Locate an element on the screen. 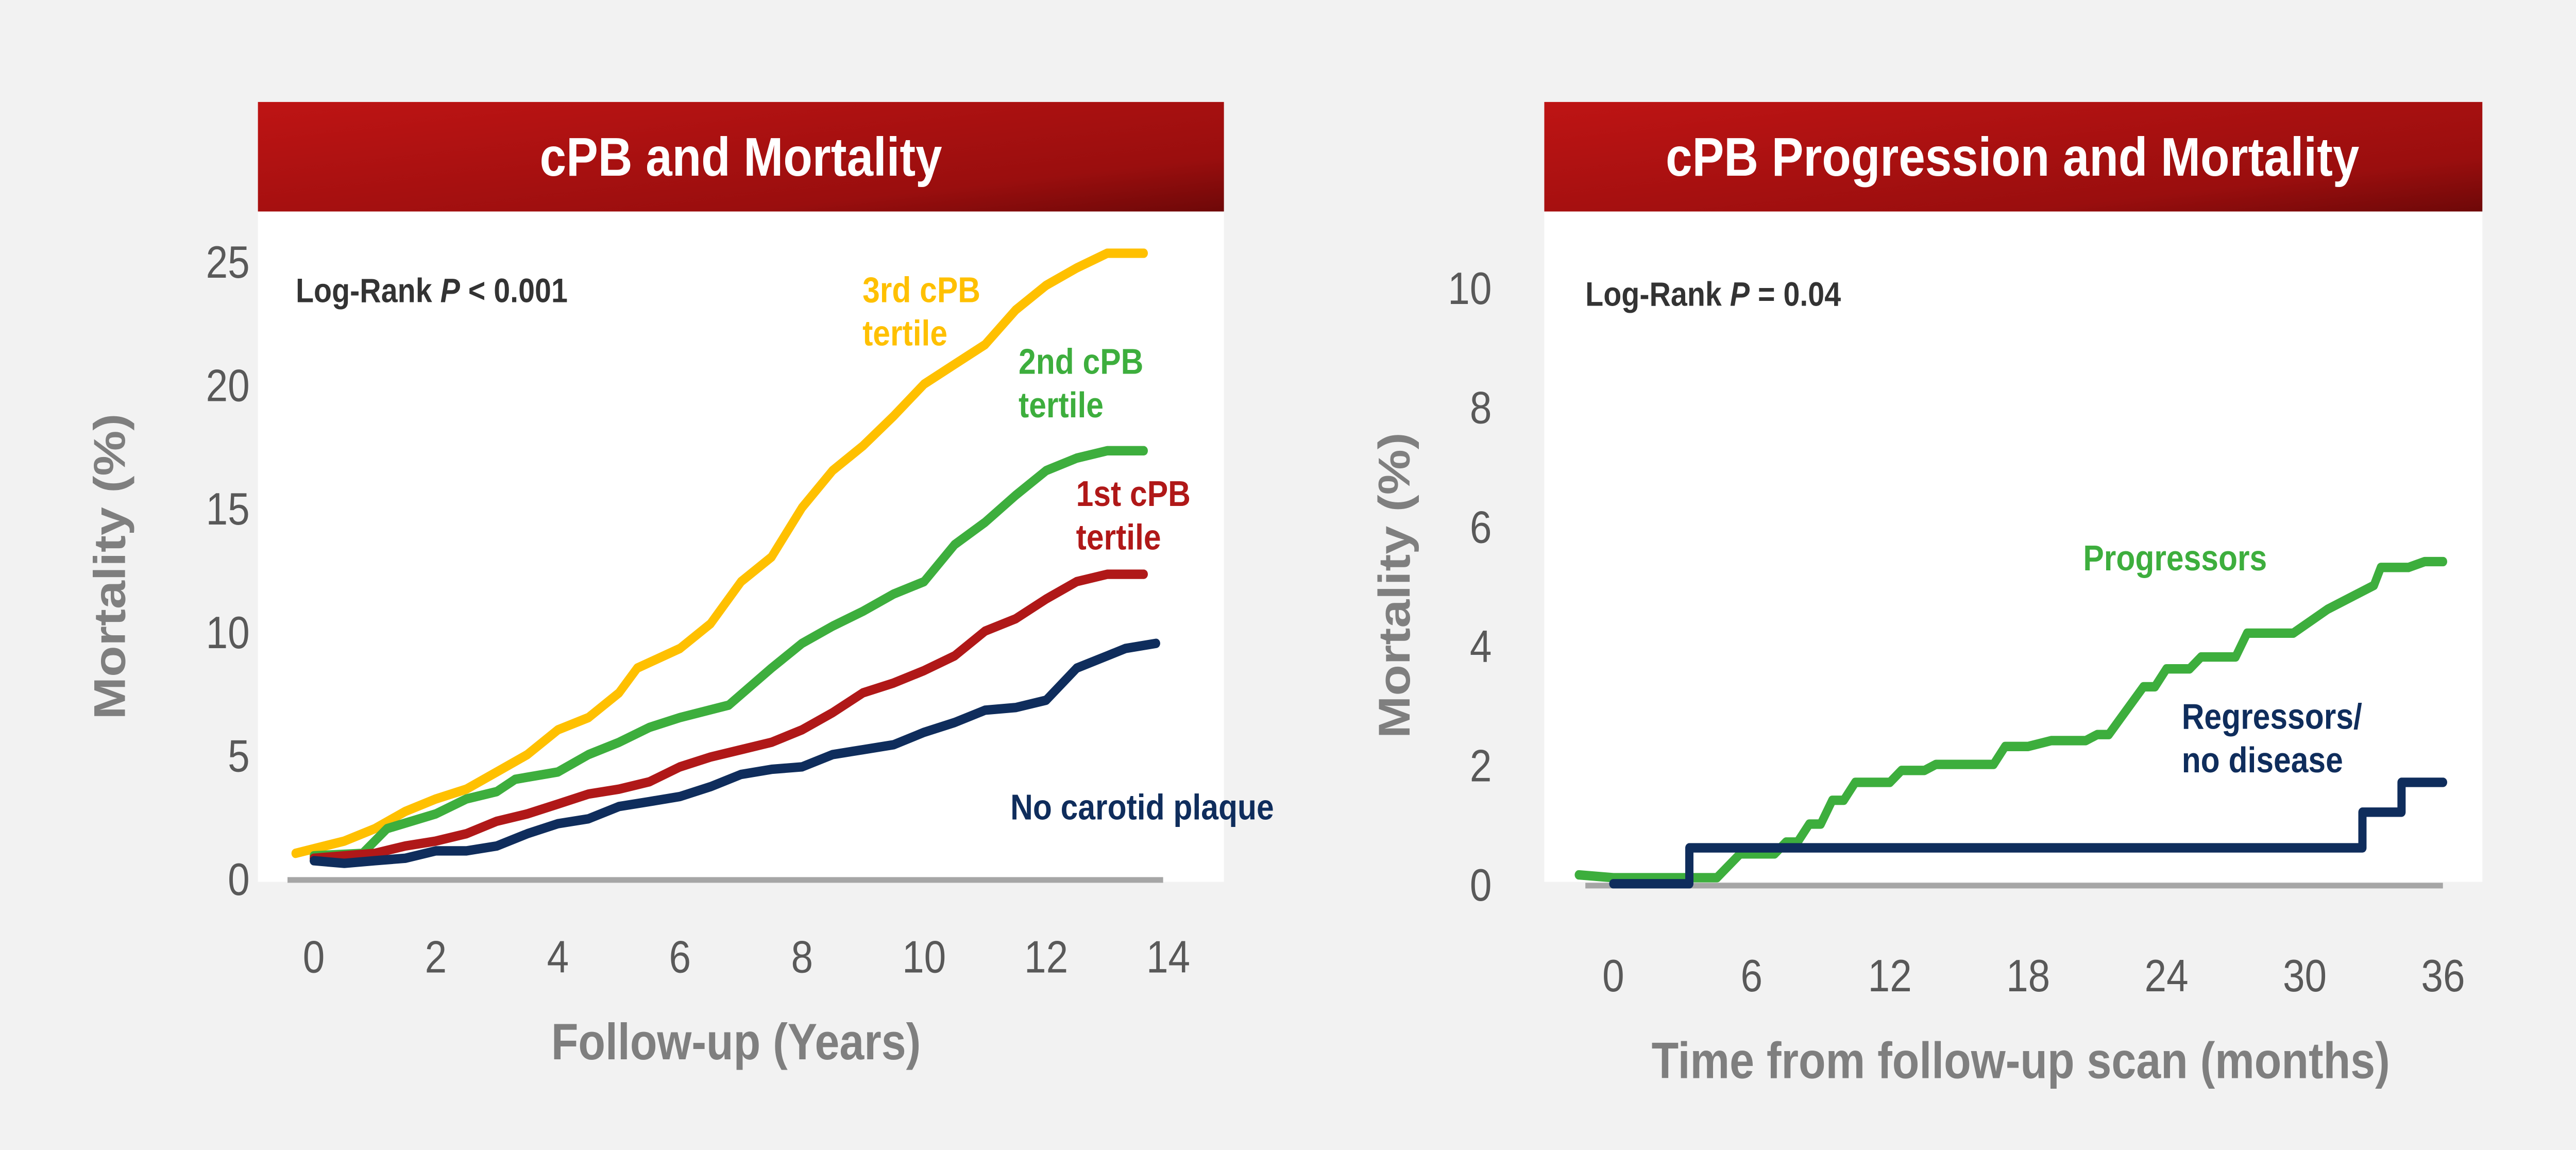 Image resolution: width=2576 pixels, height=1150 pixels. series-line-2nd-cpb-tertile is located at coordinates (729, 653).